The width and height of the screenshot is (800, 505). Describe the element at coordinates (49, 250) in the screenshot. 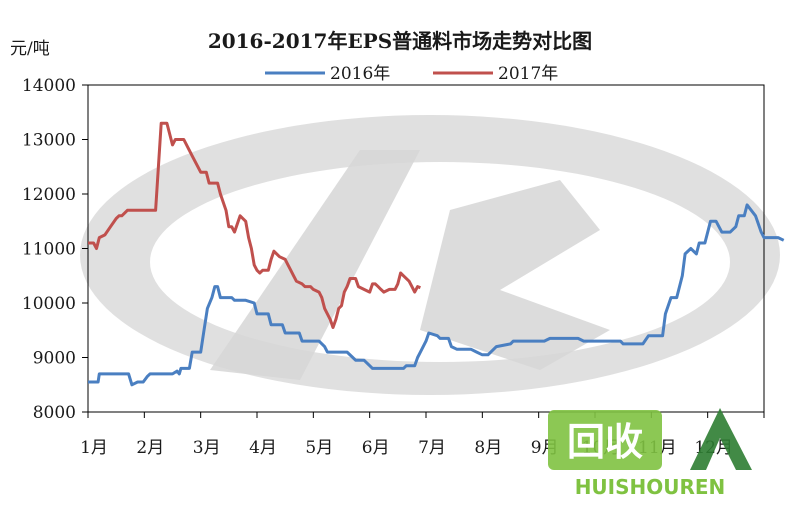

I see `y-tick-label: 11000` at that location.